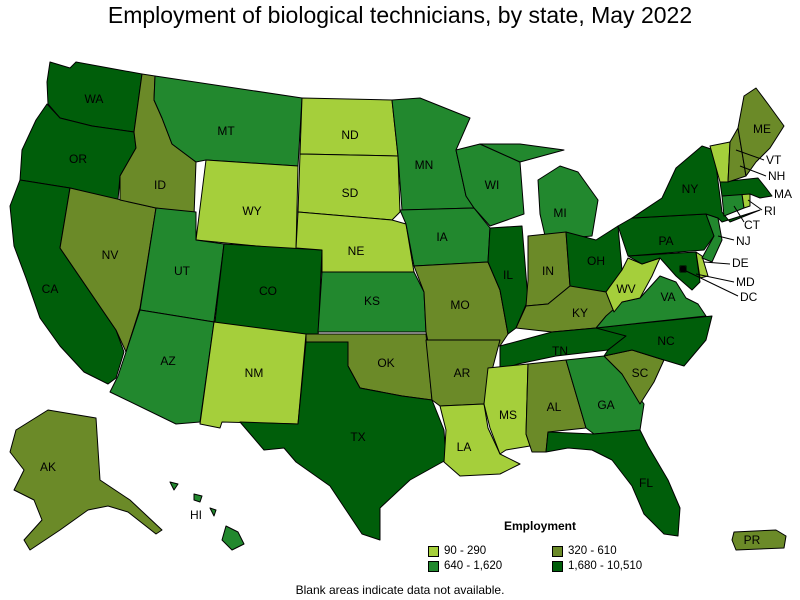 This screenshot has height=600, width=800. I want to click on state-pr, so click(759, 540).